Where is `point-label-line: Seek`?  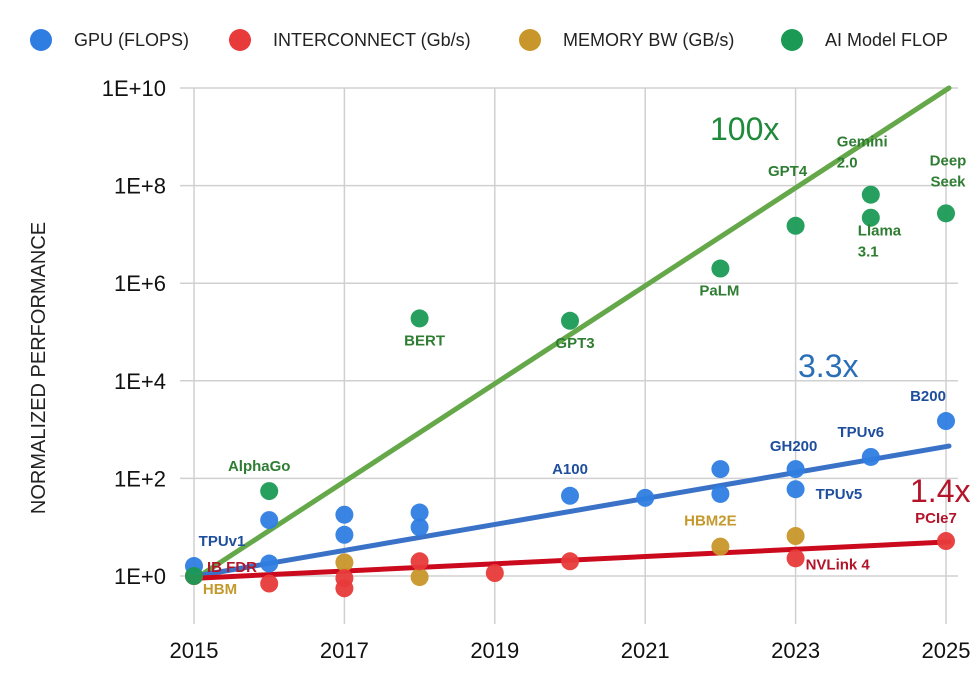 point-label-line: Seek is located at coordinates (948, 181).